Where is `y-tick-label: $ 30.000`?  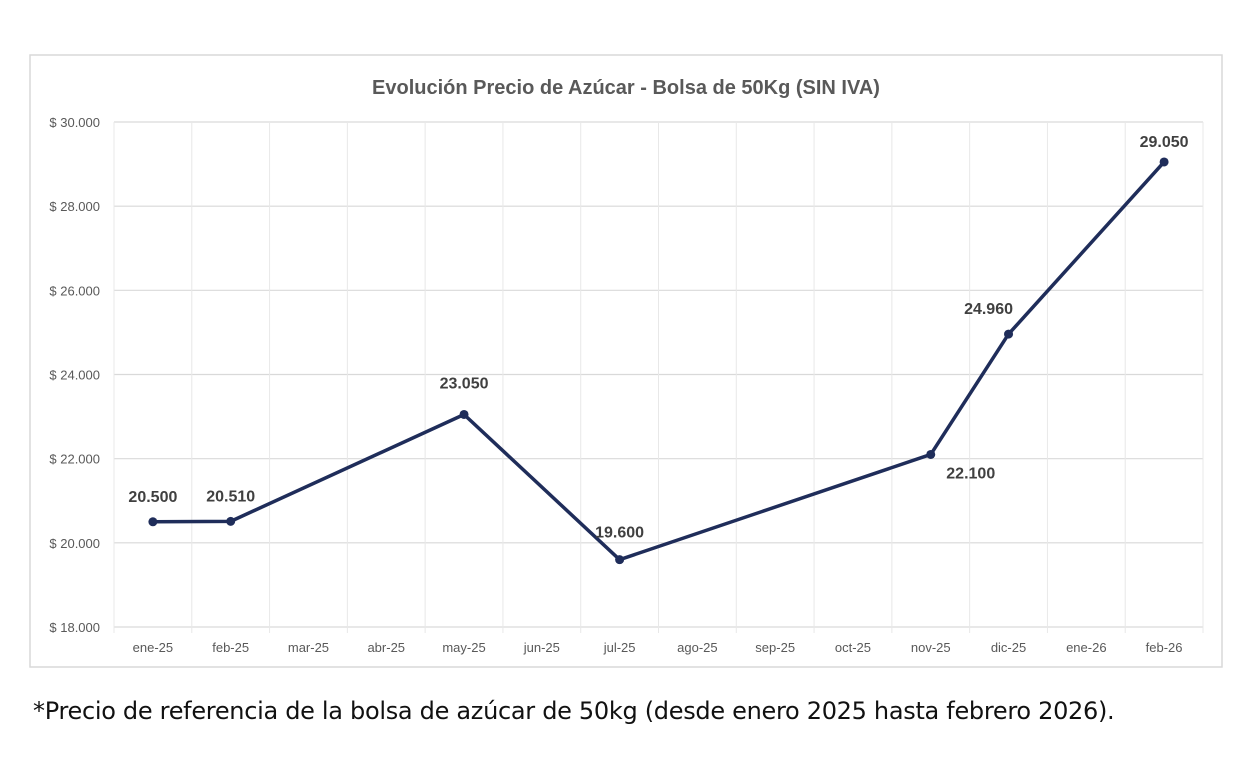
y-tick-label: $ 30.000 is located at coordinates (74, 122).